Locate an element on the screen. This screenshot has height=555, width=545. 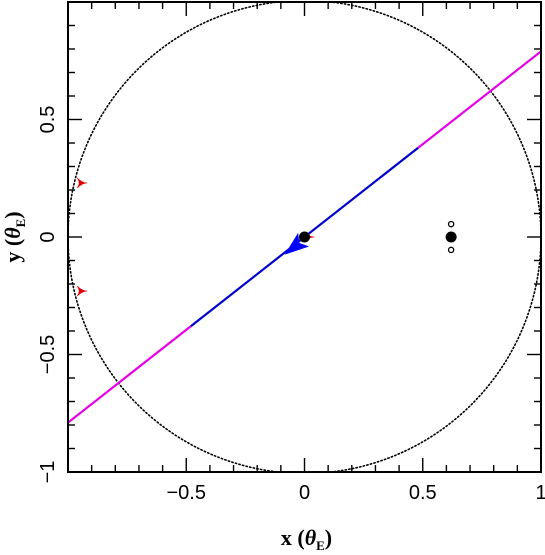
trajectory-arrow is located at coordinates (297, 243).